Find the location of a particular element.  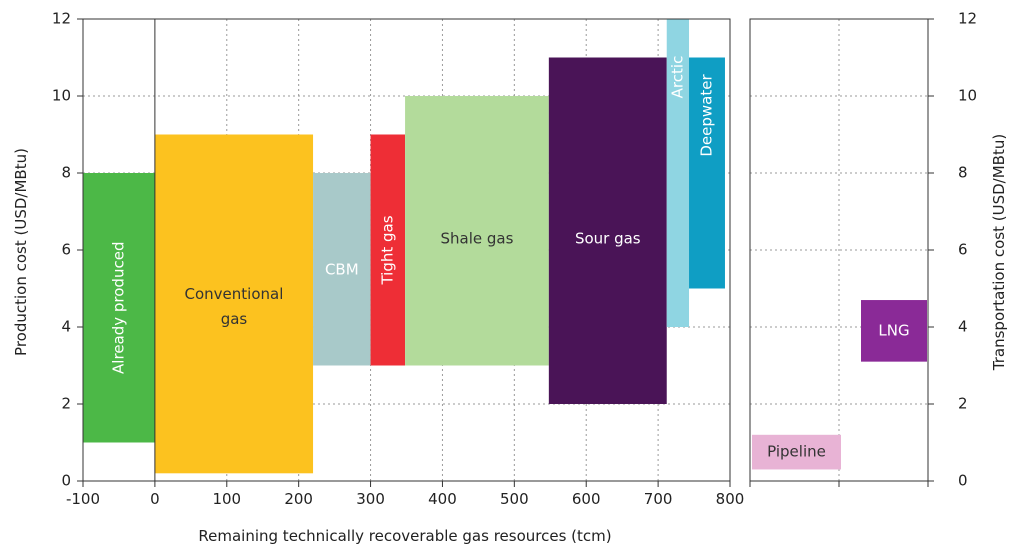

left-y-axis-title: Production cost (USD/MBtu) is located at coordinates (21, 252).